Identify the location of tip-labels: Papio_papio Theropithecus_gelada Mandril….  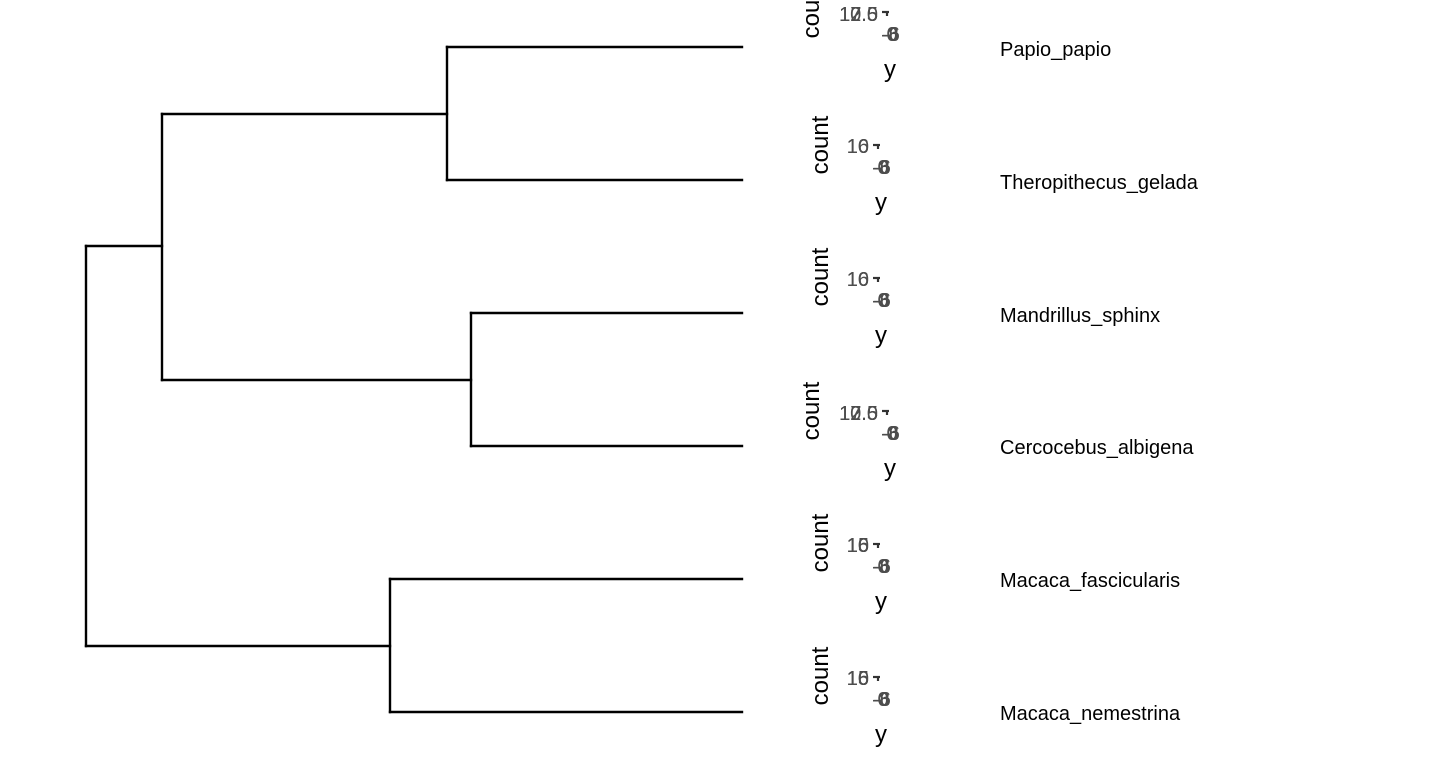
(1099, 382).